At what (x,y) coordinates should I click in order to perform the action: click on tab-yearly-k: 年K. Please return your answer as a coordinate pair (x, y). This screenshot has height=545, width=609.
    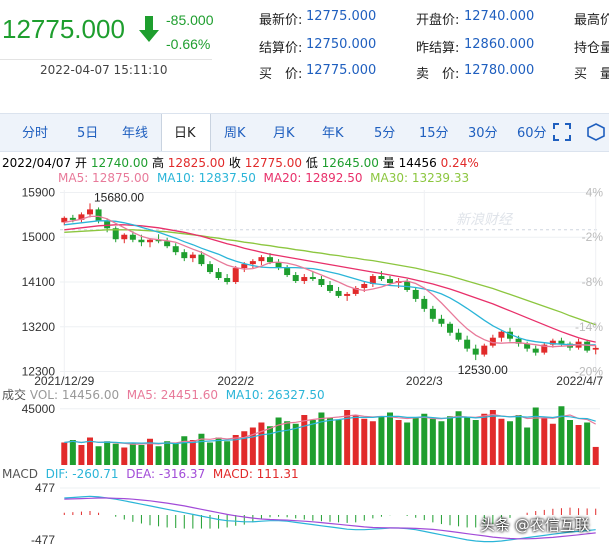
    Looking at the image, I should click on (333, 133).